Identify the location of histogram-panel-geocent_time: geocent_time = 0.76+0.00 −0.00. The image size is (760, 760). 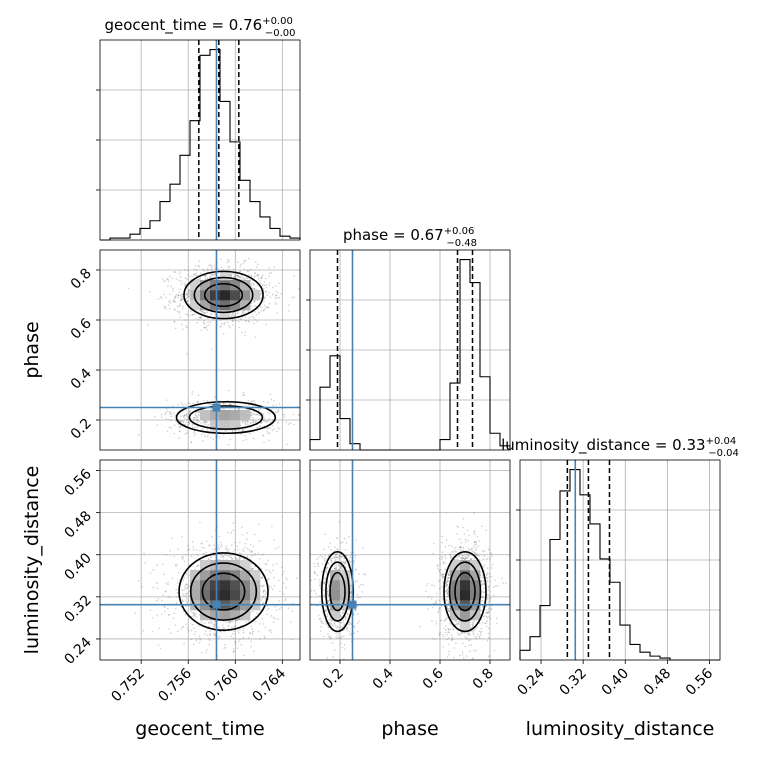
(198, 128).